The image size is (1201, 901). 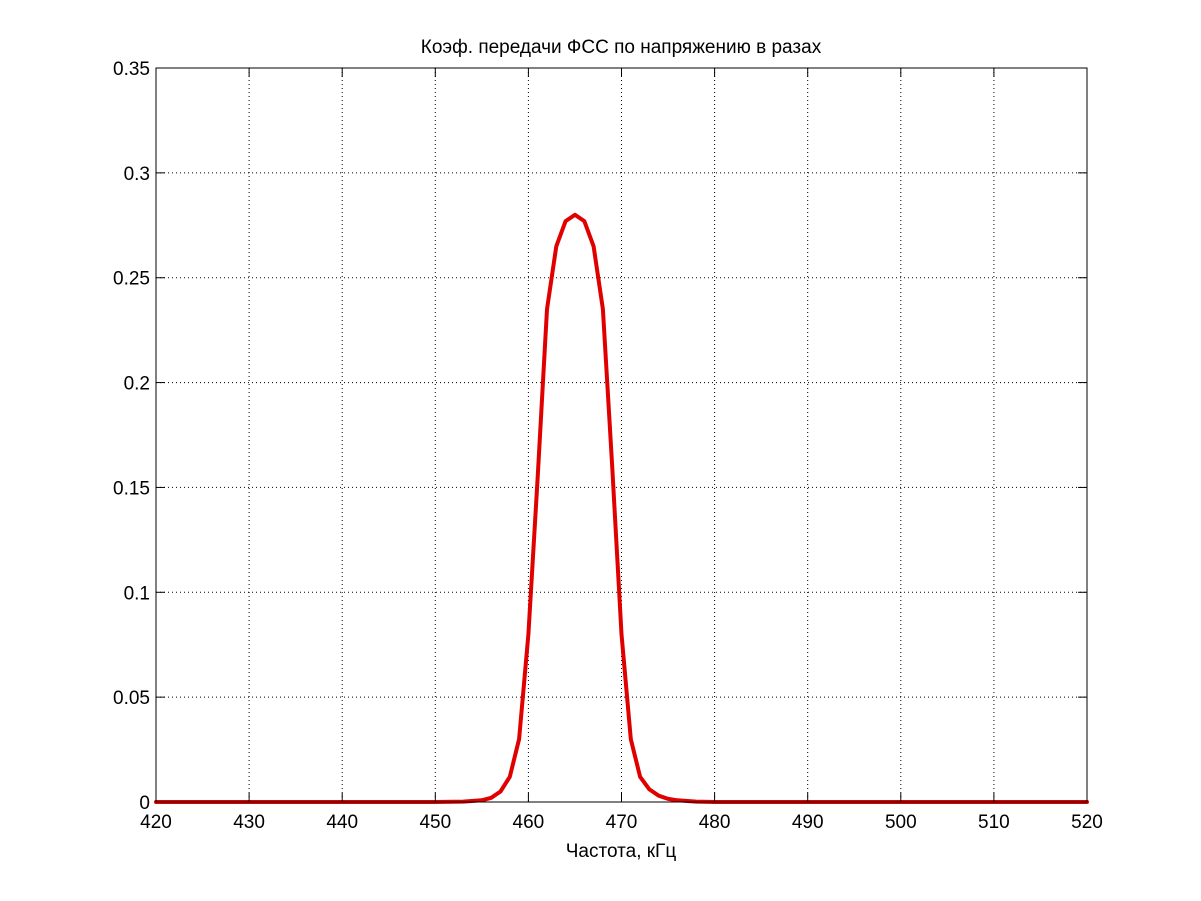 I want to click on y-tick-label: 0.05, so click(x=131, y=698).